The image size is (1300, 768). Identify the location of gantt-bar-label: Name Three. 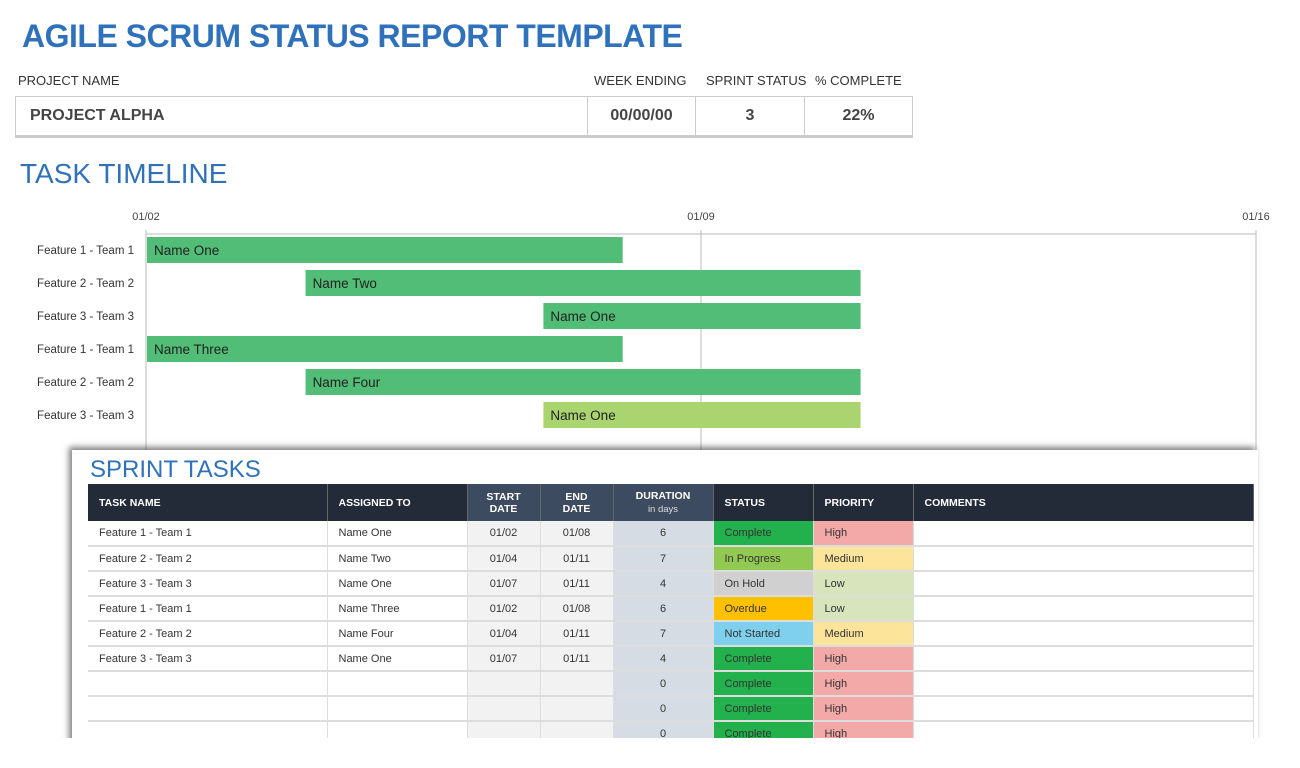
(191, 349).